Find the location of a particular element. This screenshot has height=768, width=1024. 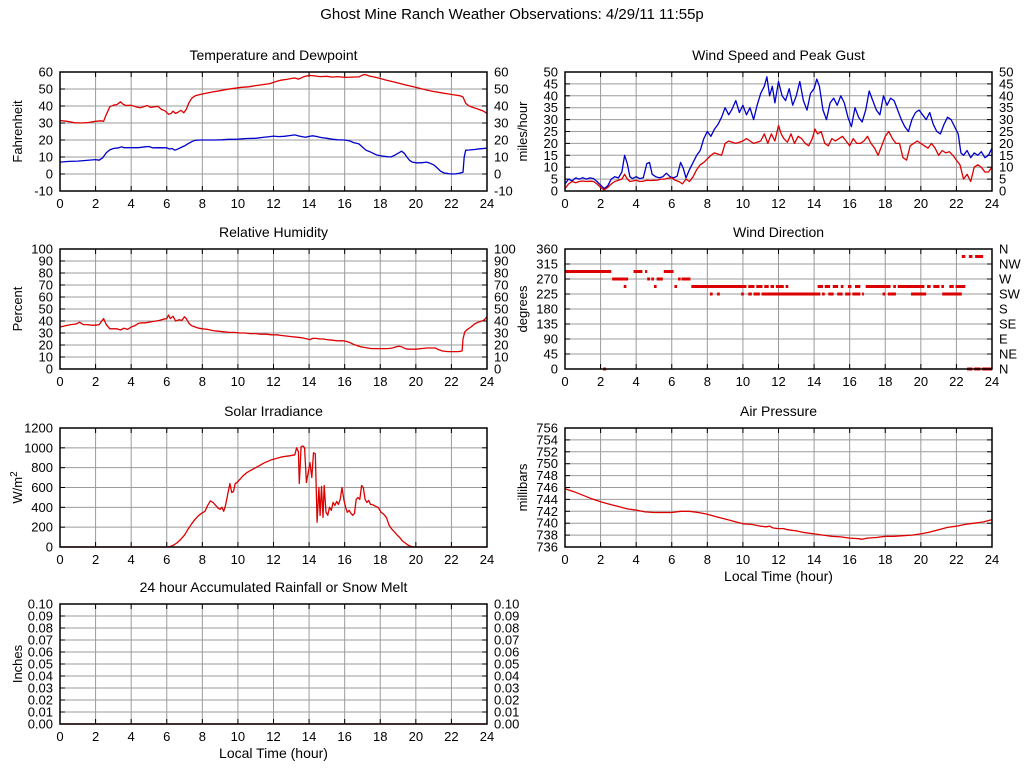

y-tick-label-right: 35 is located at coordinates (1006, 107).